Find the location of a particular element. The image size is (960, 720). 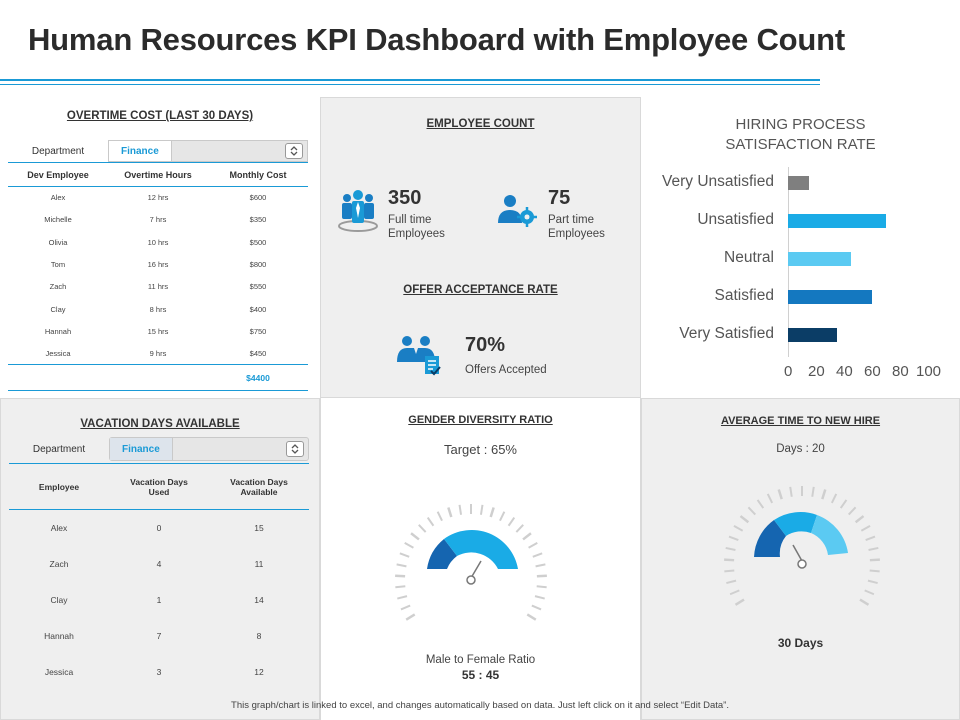

table-row: Hannah 7 8 is located at coordinates (159, 636).